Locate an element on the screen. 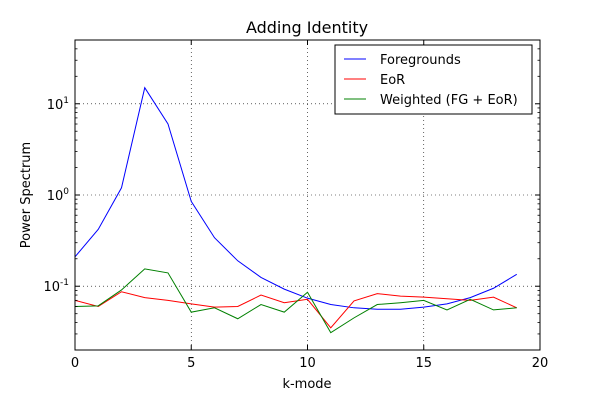 This screenshot has height=400, width=600. x-tick-label: 10 is located at coordinates (307, 363).